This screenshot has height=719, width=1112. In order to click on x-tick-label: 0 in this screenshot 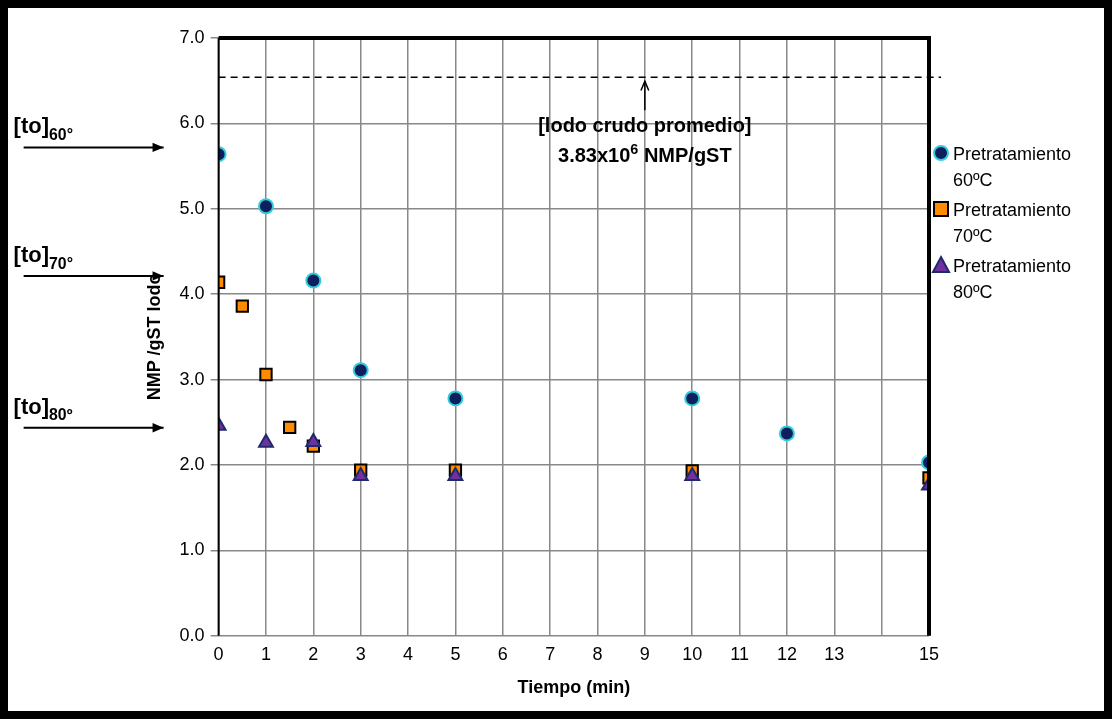, I will do `click(218, 653)`.